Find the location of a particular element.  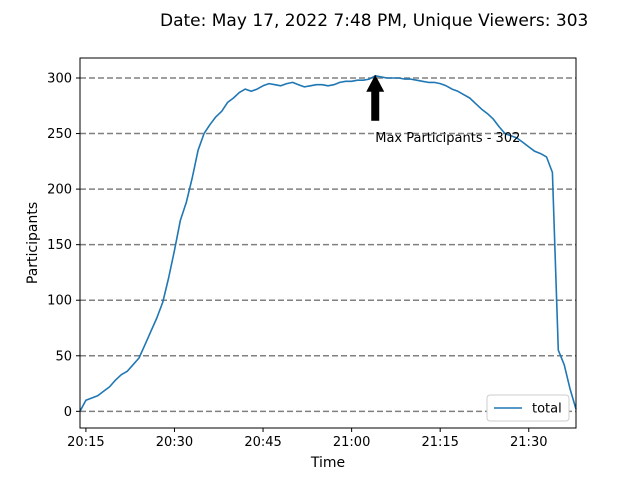

x-tick-label: 21:15 is located at coordinates (439, 442).